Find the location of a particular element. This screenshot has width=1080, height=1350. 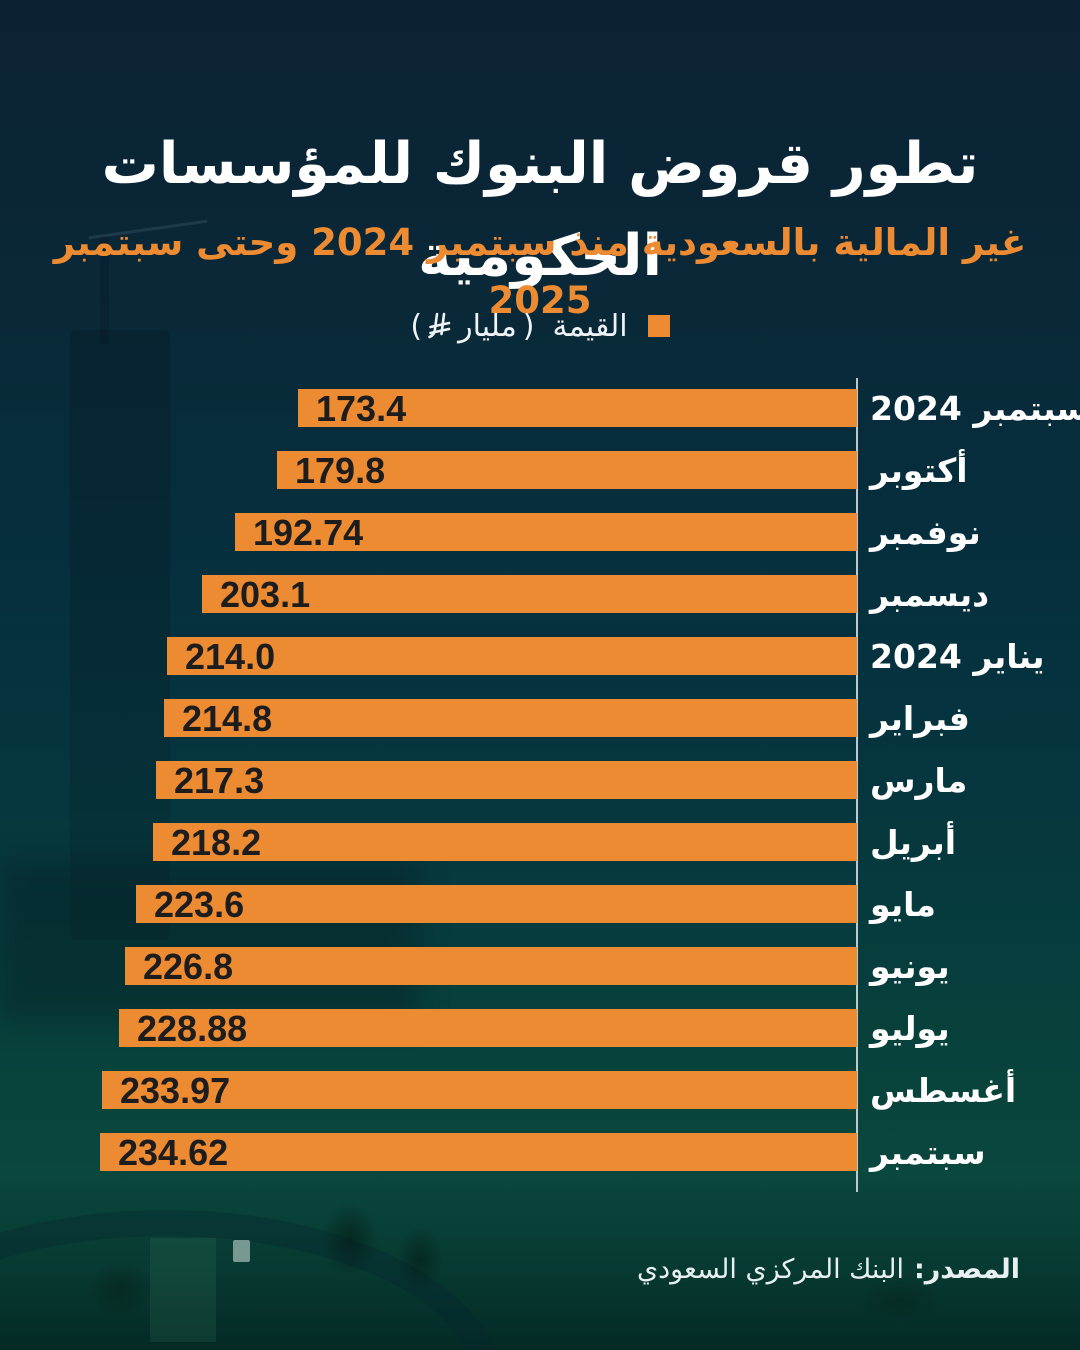

chart-row: 226.8 يونيو is located at coordinates (540, 978).